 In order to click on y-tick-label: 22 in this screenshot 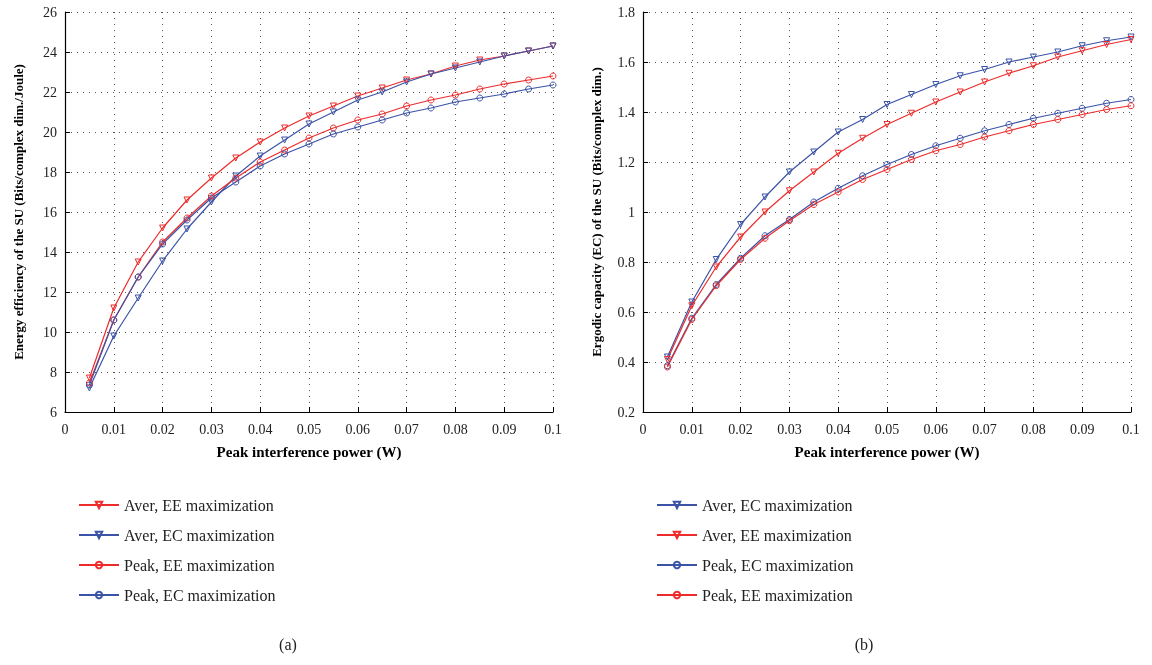, I will do `click(50, 92)`.